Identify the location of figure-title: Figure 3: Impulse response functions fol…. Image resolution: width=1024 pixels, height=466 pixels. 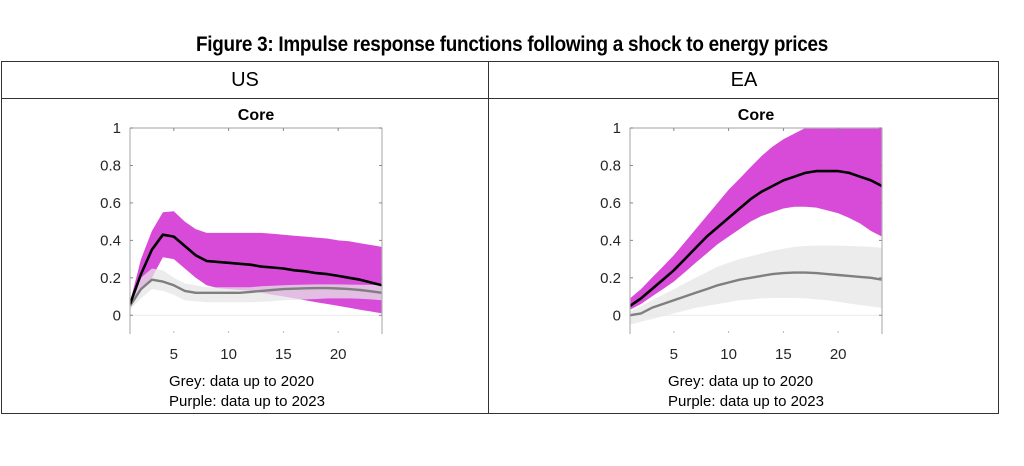
(512, 44).